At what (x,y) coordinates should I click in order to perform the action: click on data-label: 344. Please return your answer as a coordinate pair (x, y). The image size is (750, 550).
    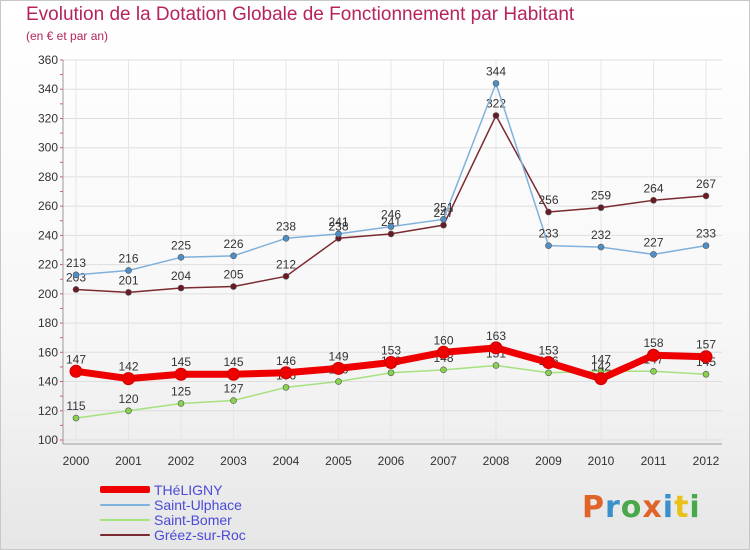
    Looking at the image, I should click on (496, 71).